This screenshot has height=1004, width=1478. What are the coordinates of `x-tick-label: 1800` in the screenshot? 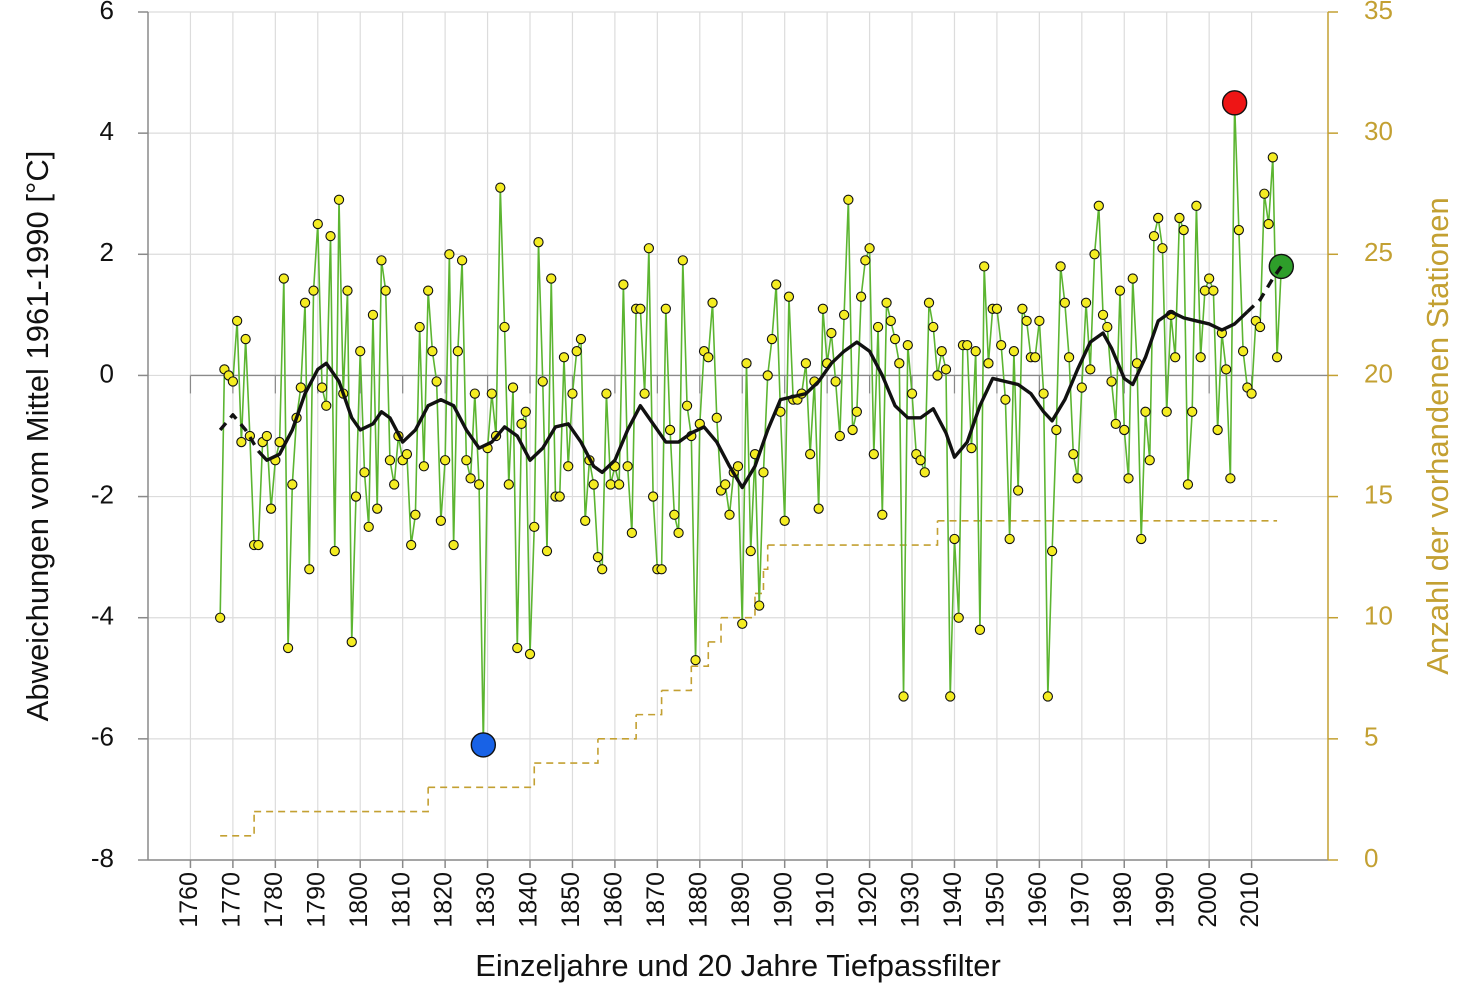 It's located at (359, 900).